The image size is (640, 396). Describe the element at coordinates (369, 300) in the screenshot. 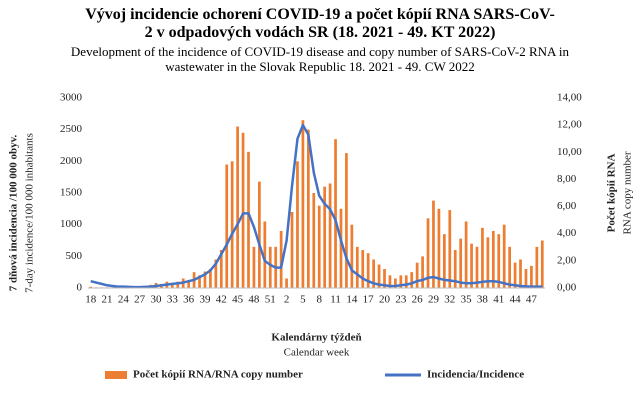

I see `x-tick-label: 17` at that location.